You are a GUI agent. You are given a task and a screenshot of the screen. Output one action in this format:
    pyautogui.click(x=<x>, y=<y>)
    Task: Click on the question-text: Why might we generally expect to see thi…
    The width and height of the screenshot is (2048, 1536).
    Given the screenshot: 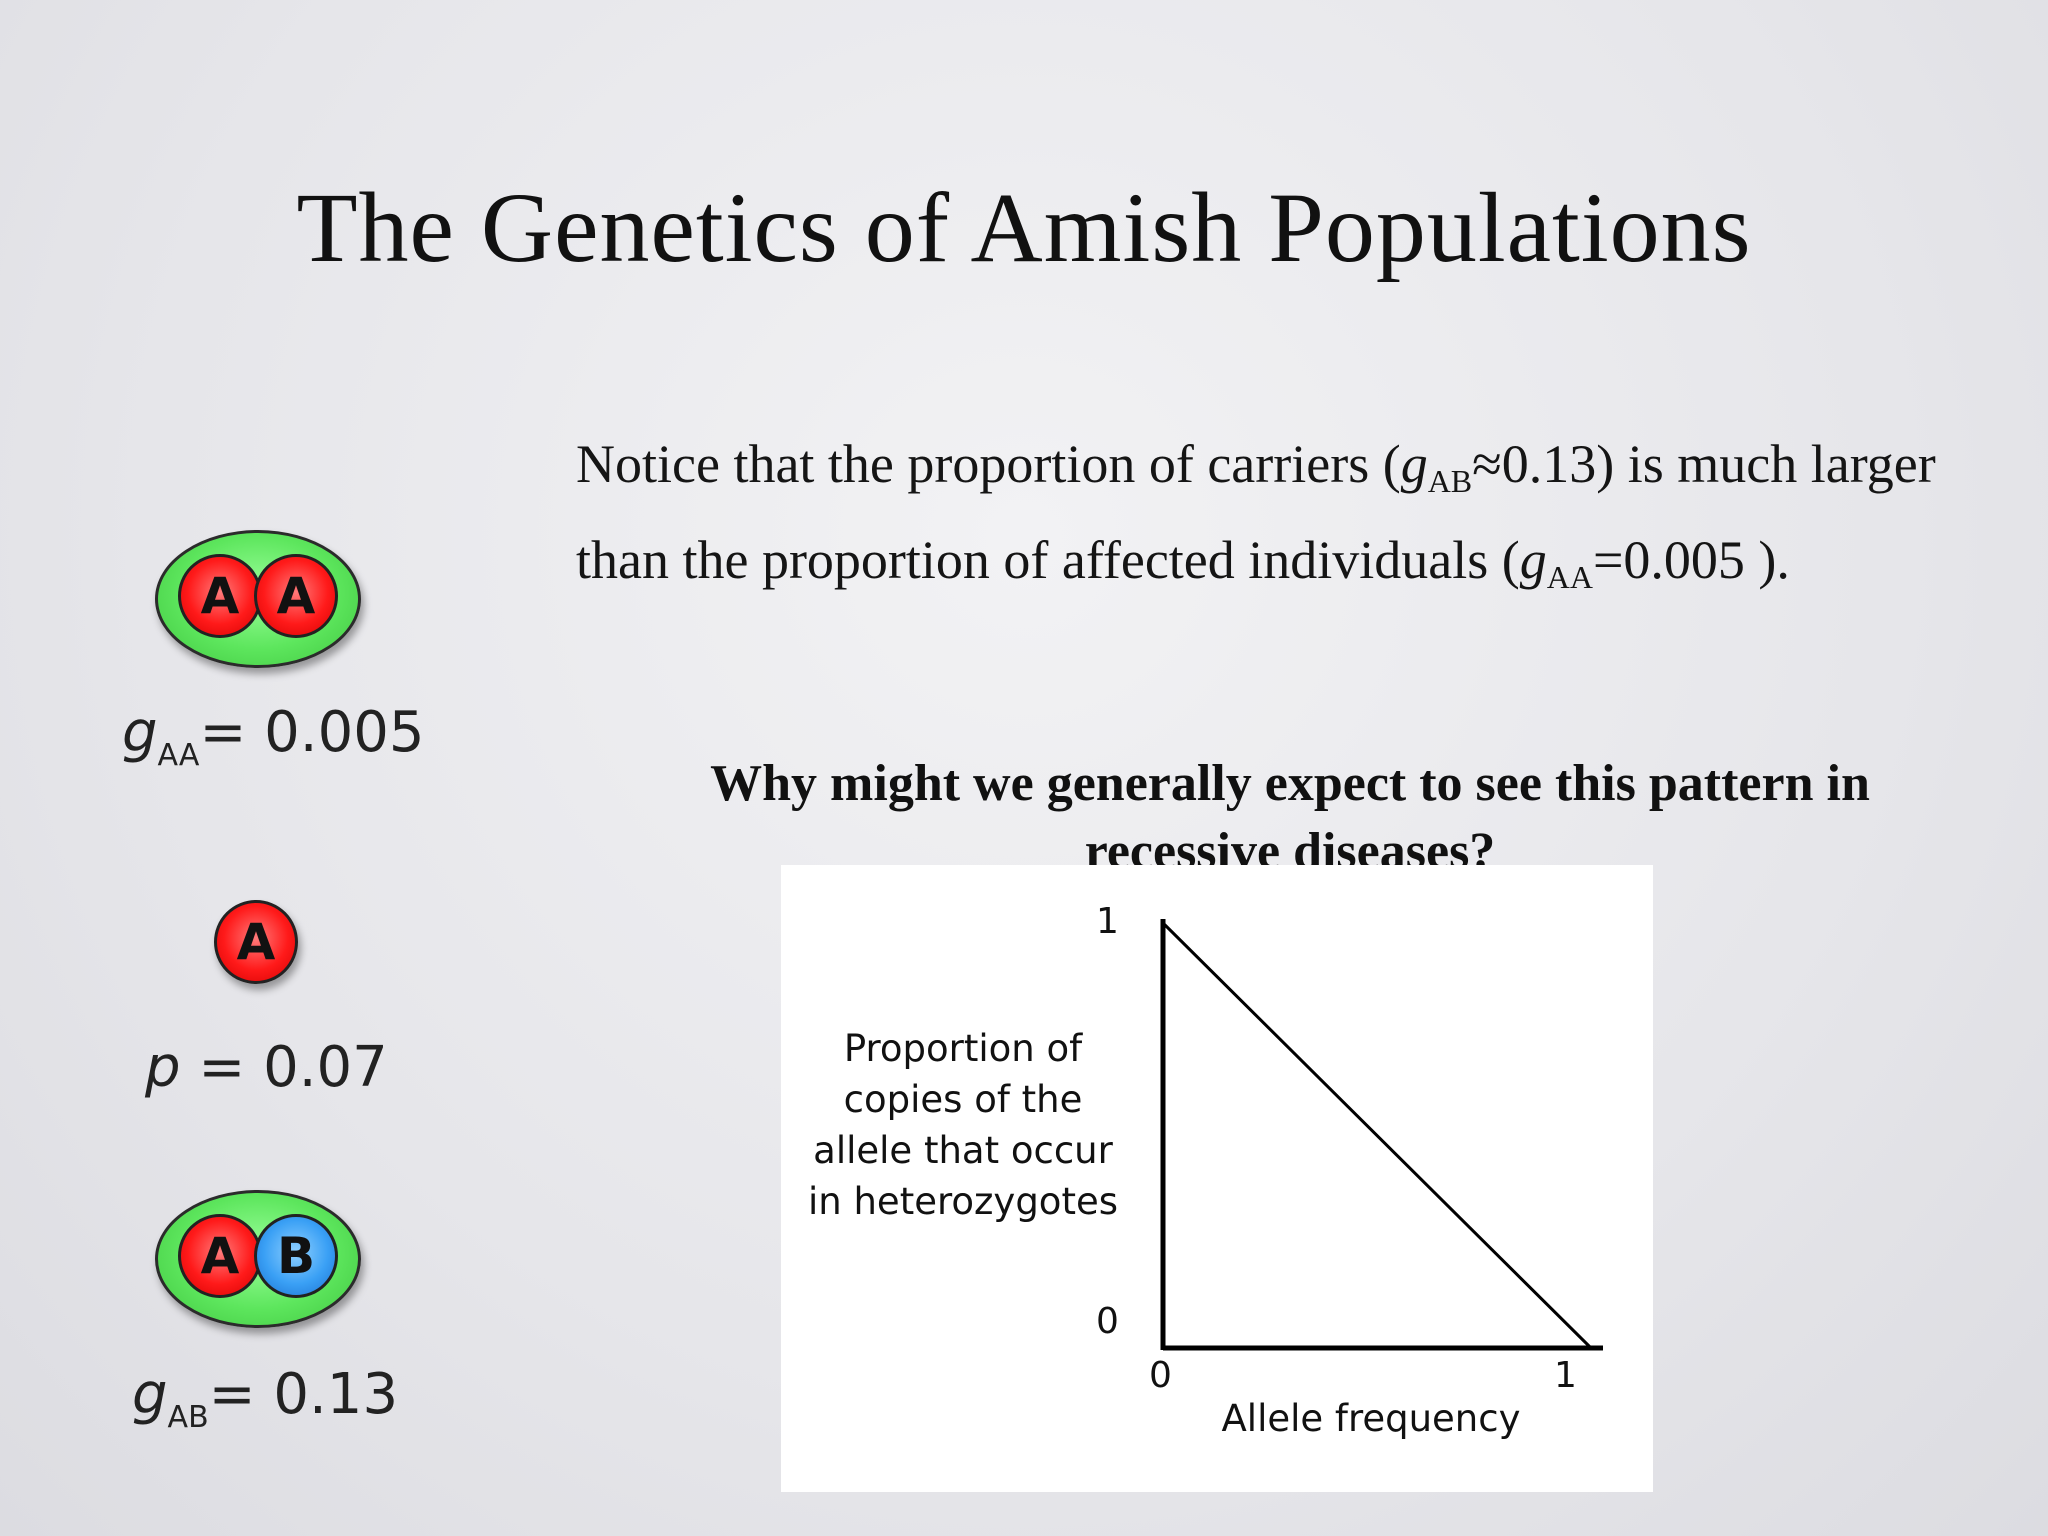 What is the action you would take?
    pyautogui.click(x=1290, y=811)
    